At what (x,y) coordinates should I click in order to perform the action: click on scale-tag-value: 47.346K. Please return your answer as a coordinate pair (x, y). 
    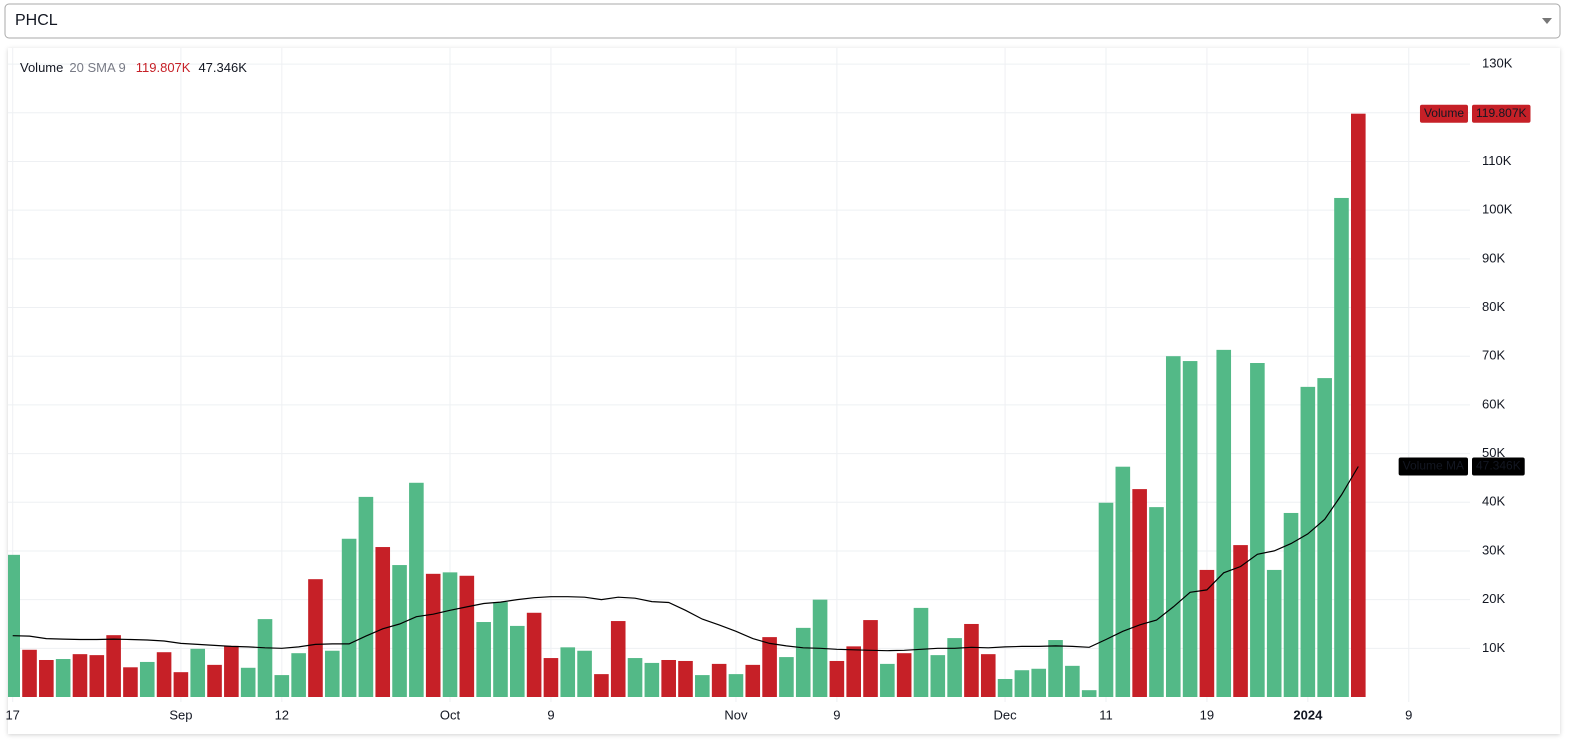
    Looking at the image, I should click on (1498, 466).